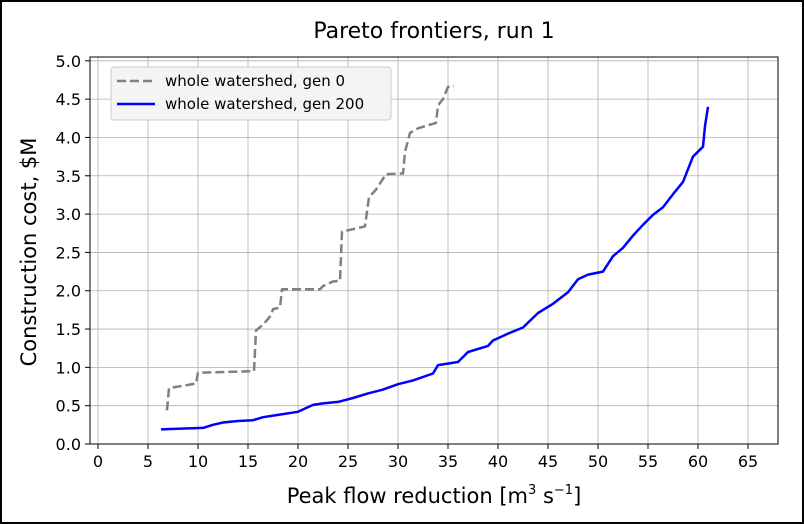  I want to click on x-tick-label: 45, so click(548, 461).